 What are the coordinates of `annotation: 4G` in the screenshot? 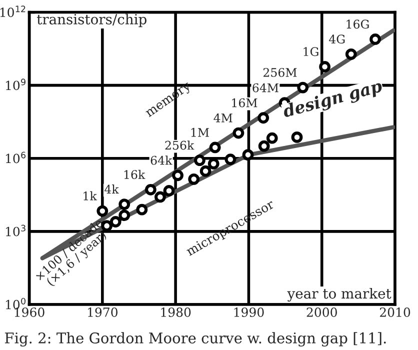 It's located at (336, 39).